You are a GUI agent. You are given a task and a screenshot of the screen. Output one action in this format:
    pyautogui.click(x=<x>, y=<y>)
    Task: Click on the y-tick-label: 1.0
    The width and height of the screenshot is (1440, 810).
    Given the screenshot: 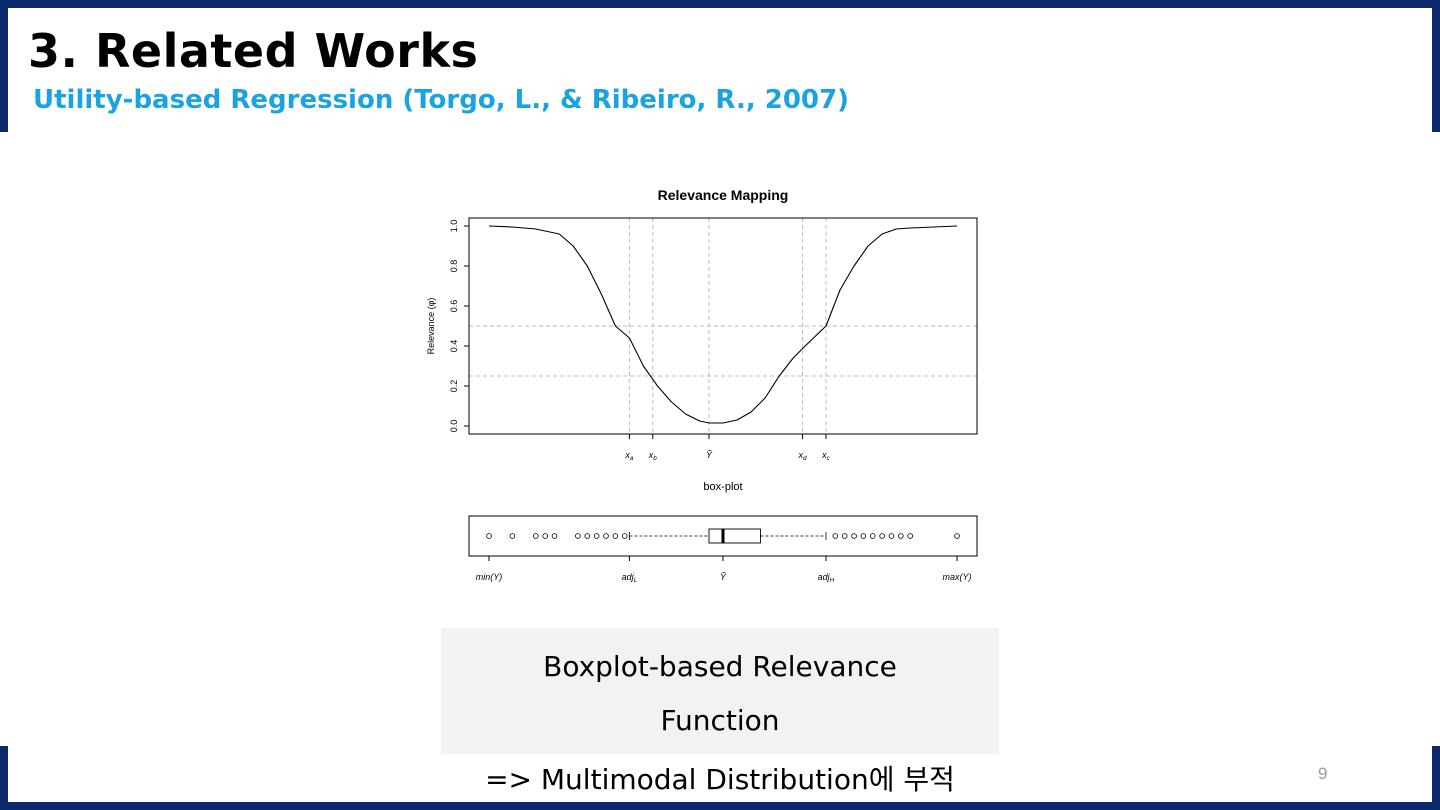 What is the action you would take?
    pyautogui.click(x=454, y=226)
    